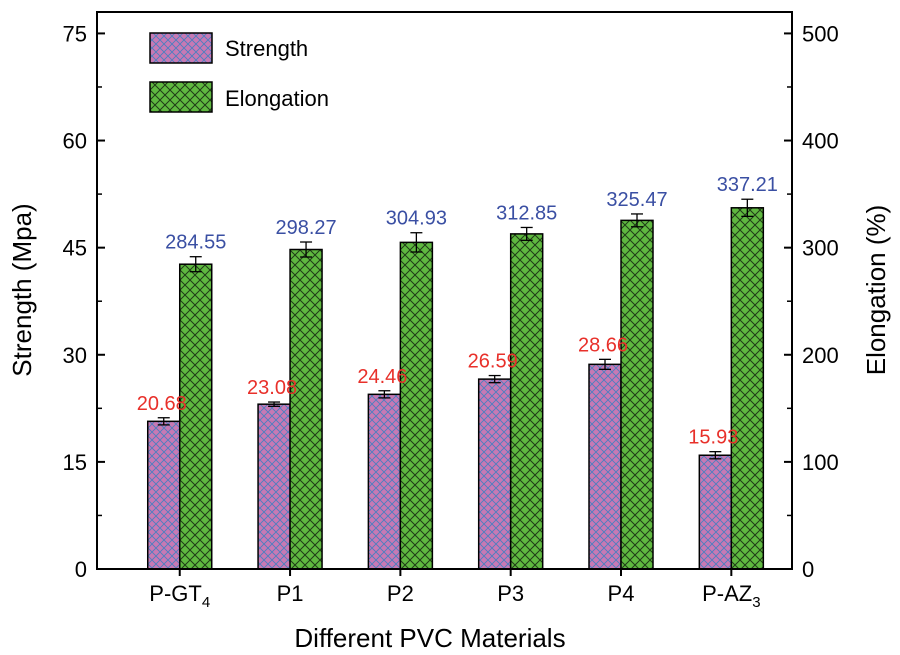 The width and height of the screenshot is (900, 655). What do you see at coordinates (266, 48) in the screenshot?
I see `legend-label-strength: Strength` at bounding box center [266, 48].